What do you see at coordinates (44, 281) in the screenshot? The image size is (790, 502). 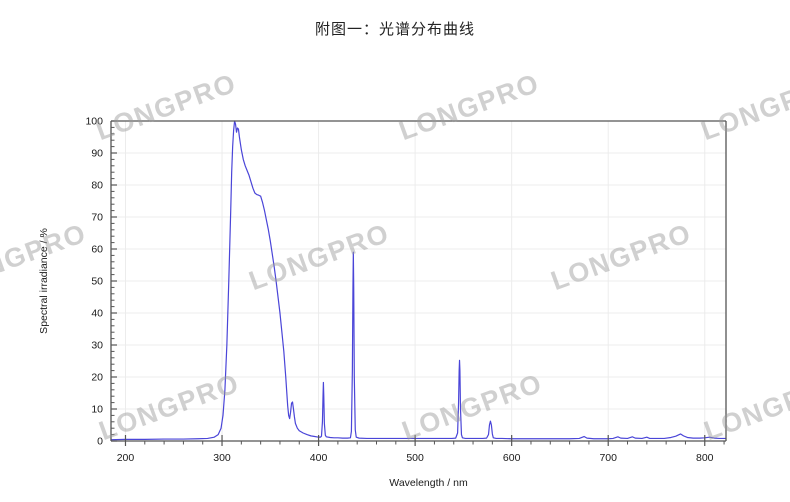 I see `y-axis-label: Spectral irradiance / %` at bounding box center [44, 281].